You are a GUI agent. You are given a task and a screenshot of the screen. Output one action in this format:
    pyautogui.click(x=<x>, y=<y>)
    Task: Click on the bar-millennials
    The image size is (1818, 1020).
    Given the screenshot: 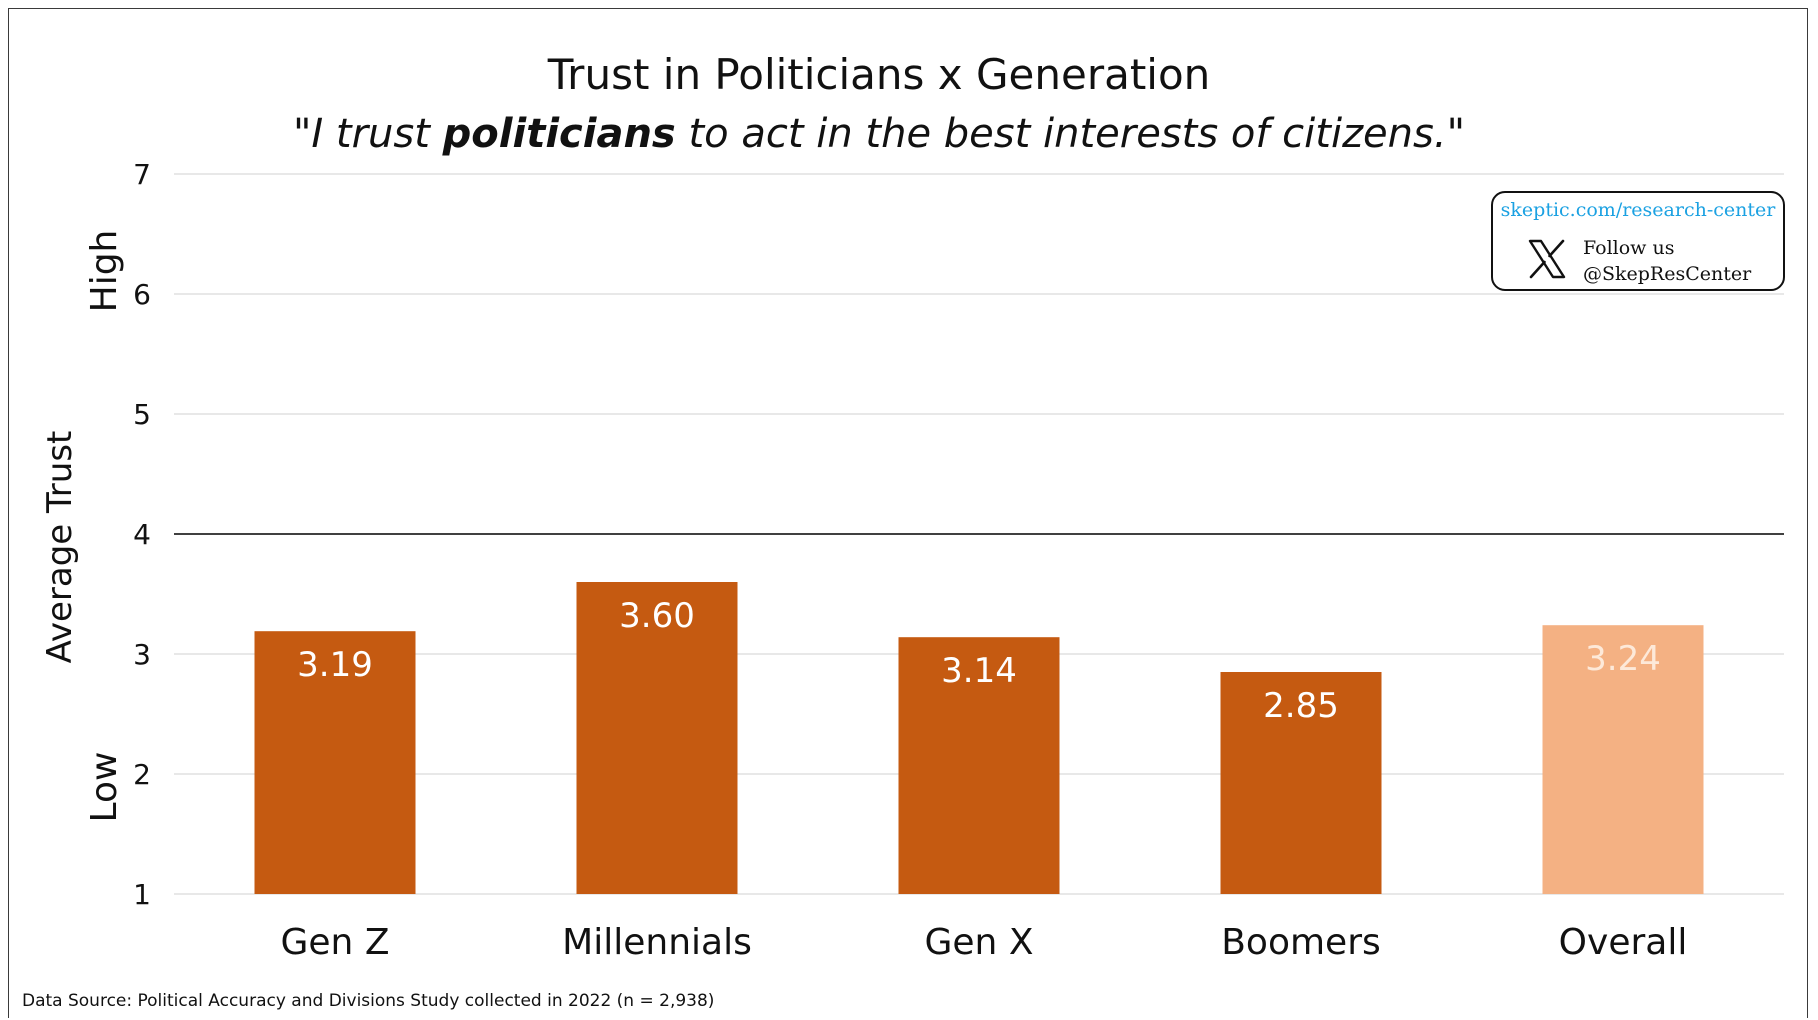 What is the action you would take?
    pyautogui.click(x=657, y=738)
    